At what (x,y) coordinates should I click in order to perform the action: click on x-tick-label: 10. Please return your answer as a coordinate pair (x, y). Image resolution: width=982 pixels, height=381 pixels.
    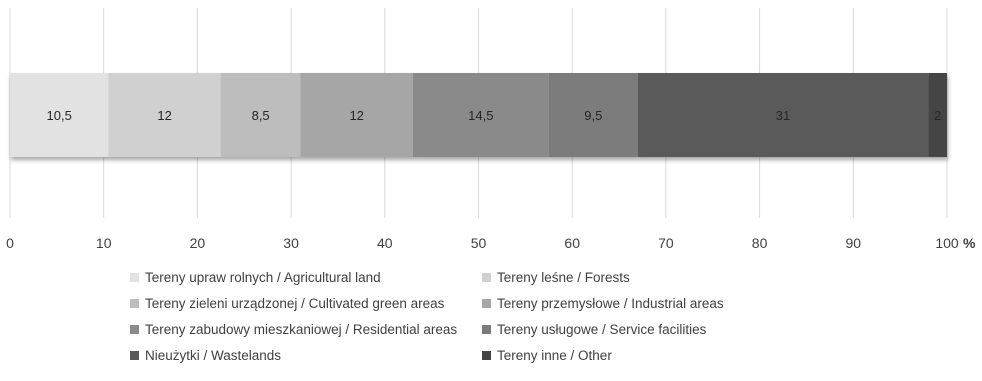
    Looking at the image, I should click on (104, 243).